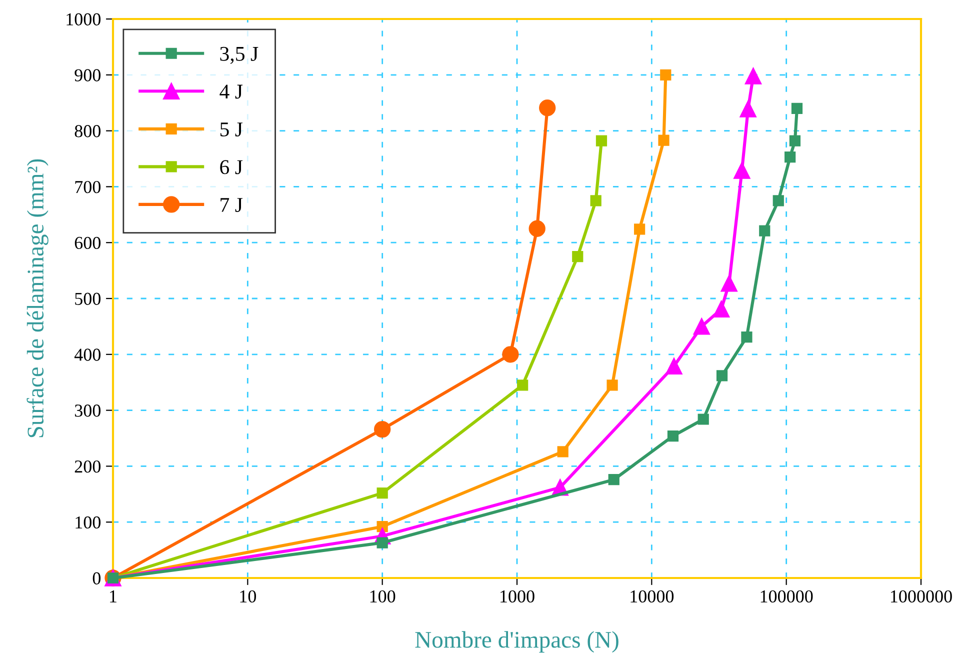 The width and height of the screenshot is (962, 669). I want to click on y-axis-title: Surface de délaminage (mm²), so click(37, 298).